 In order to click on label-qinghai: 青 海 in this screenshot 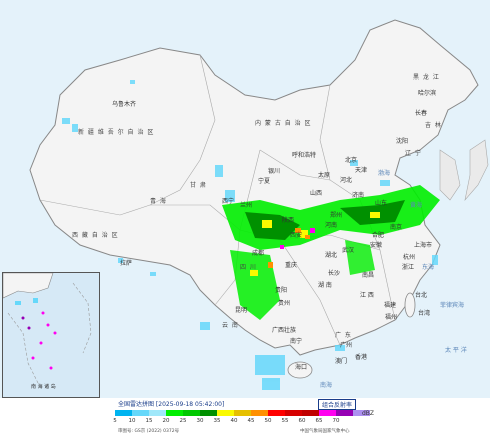, I will do `click(158, 201)`.